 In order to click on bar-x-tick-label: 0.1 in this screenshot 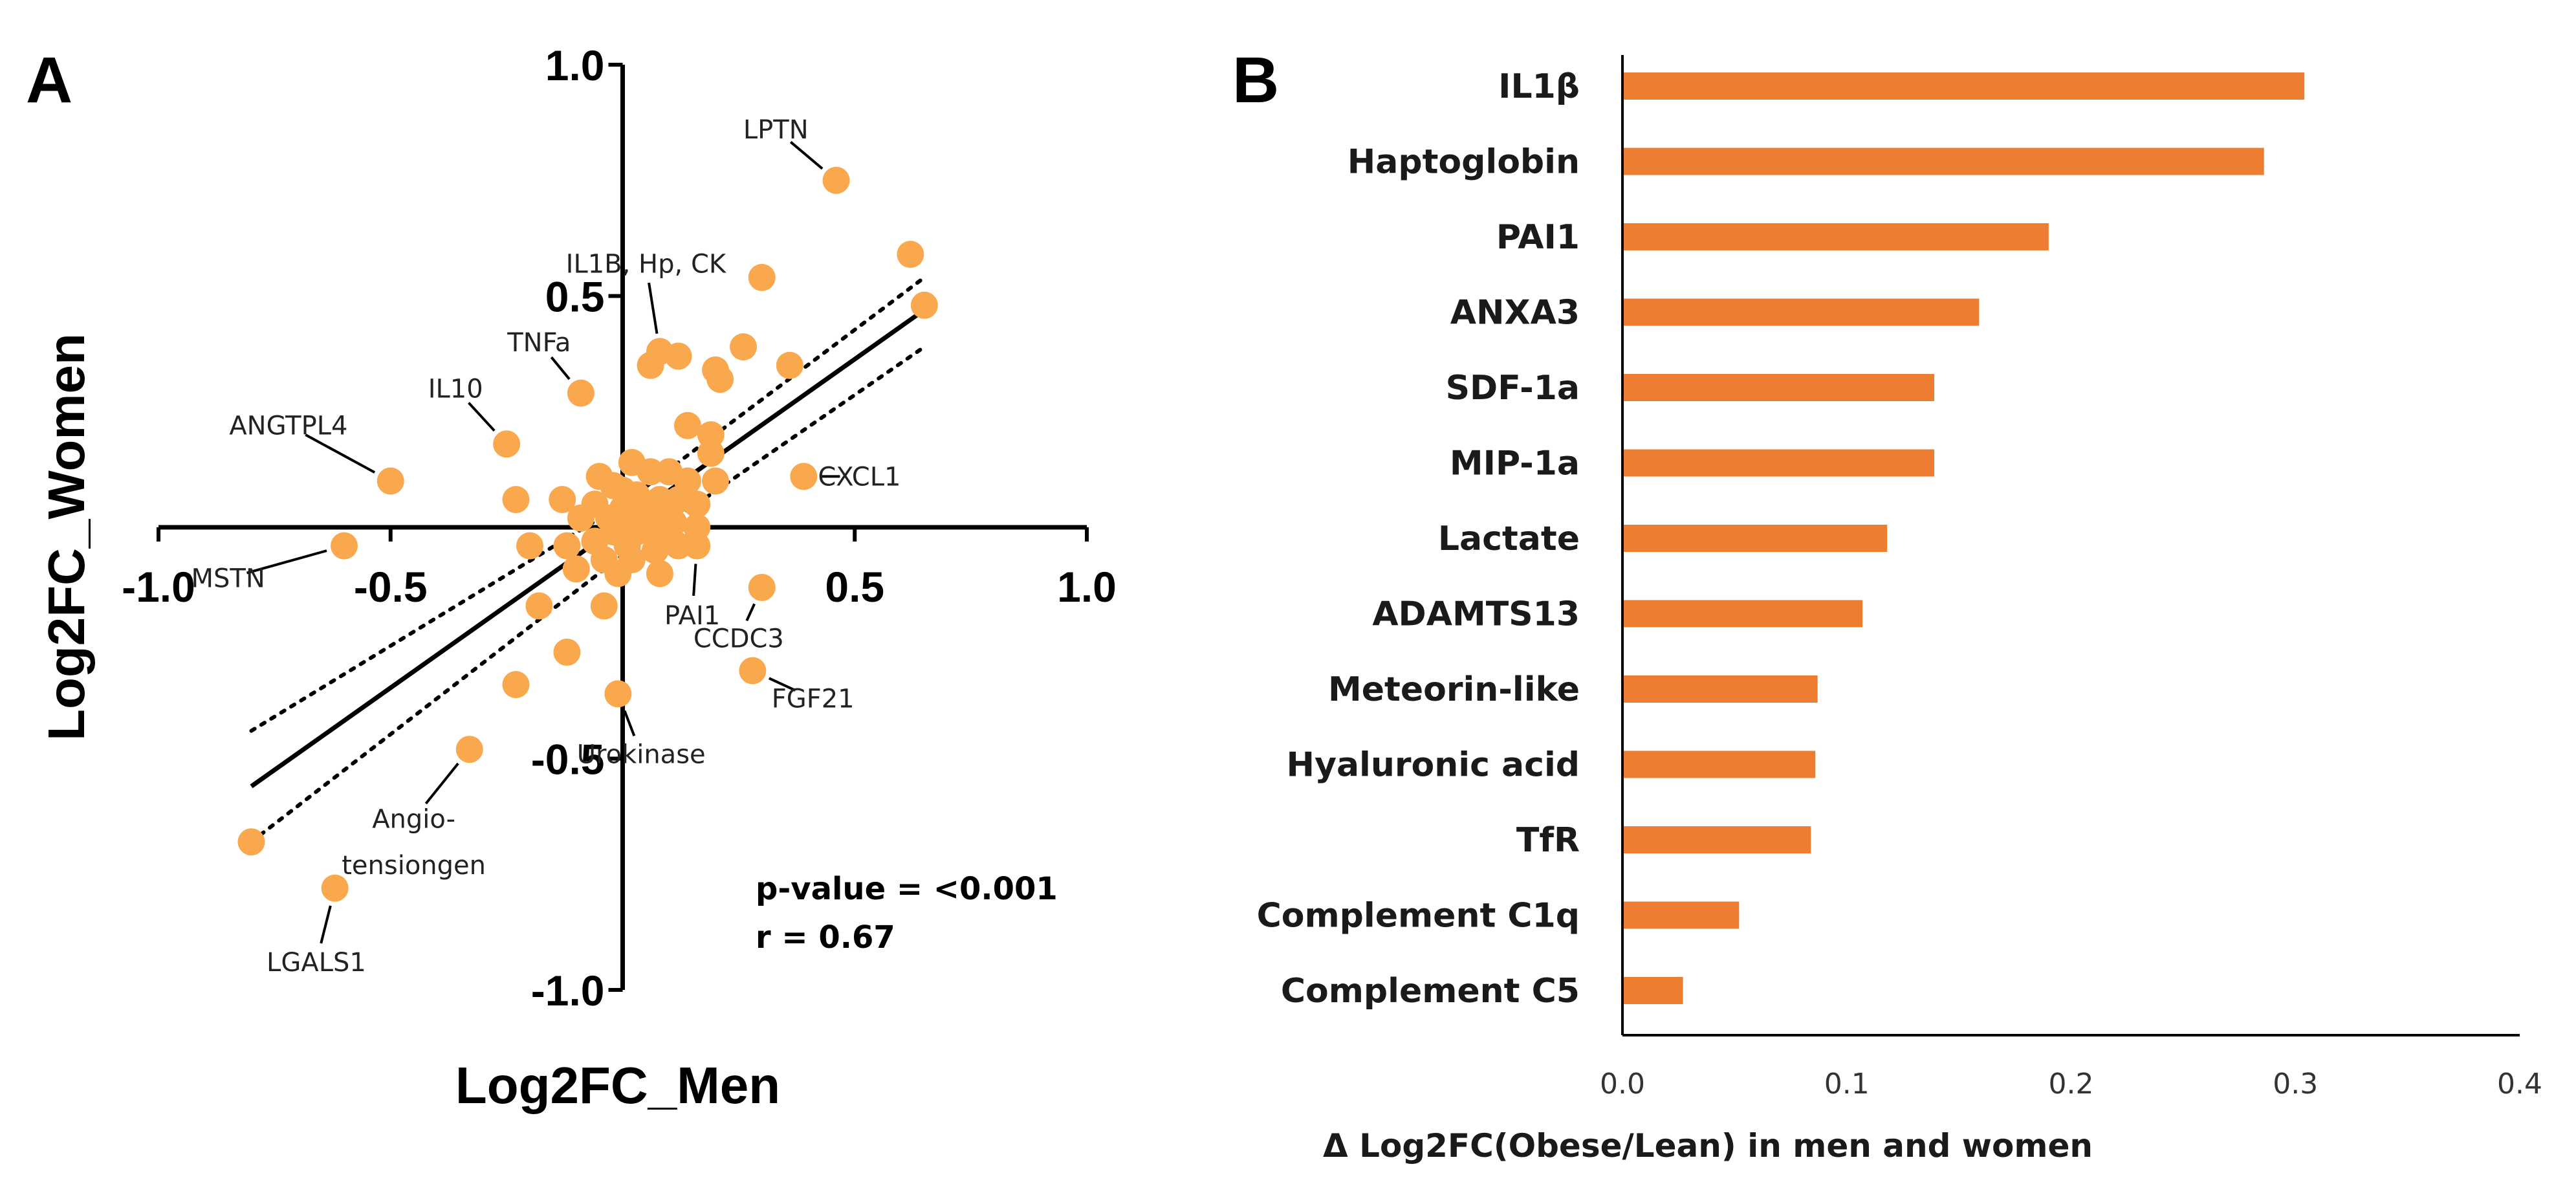, I will do `click(1847, 1084)`.